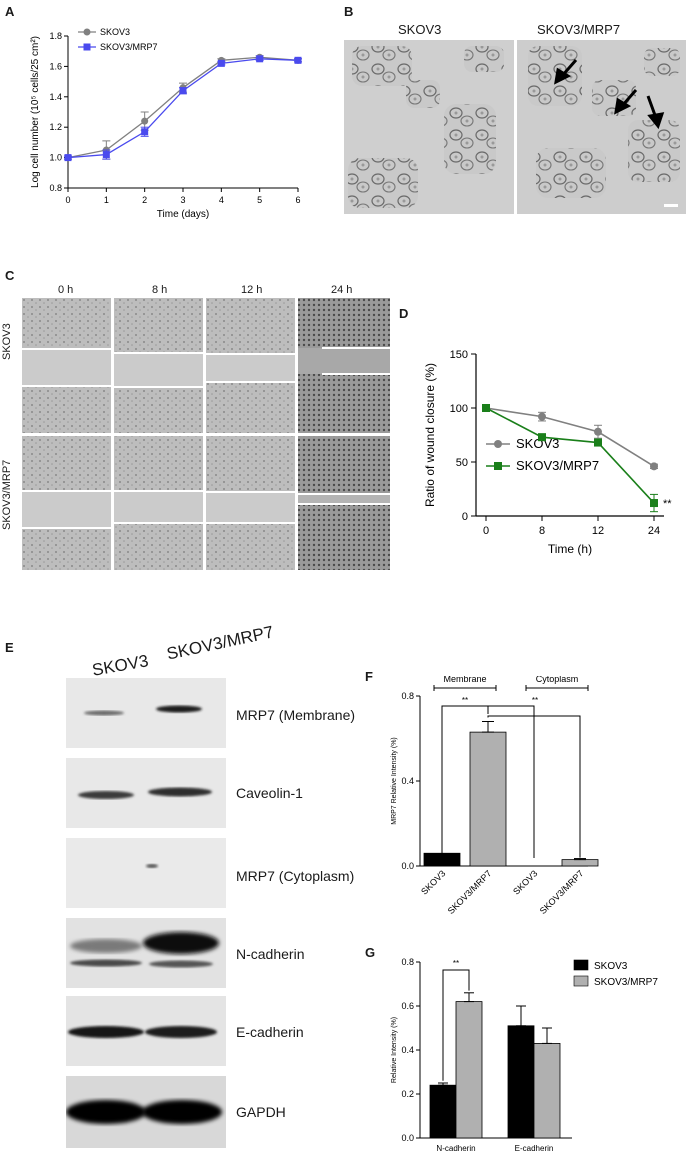  I want to click on y-tick-label: 50, so click(462, 463).